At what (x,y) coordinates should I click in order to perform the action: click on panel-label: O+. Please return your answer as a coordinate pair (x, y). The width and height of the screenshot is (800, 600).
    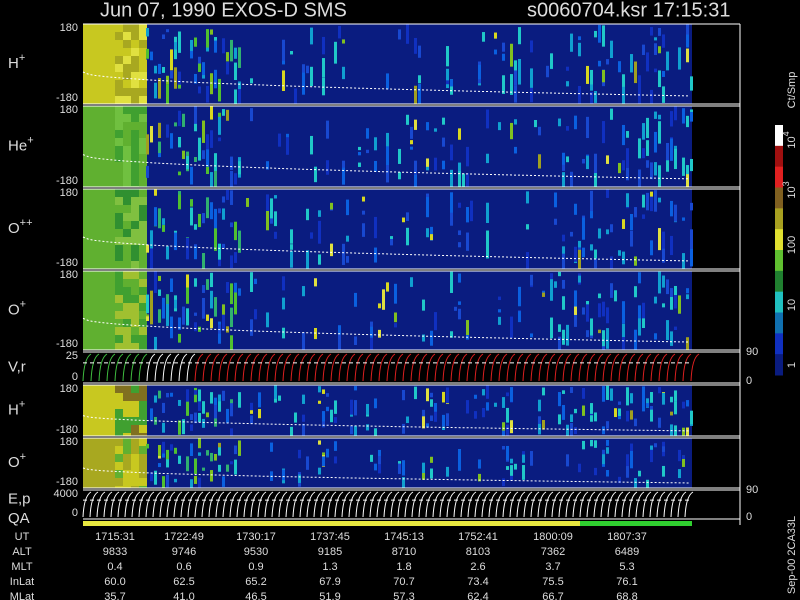
    Looking at the image, I should click on (17, 308).